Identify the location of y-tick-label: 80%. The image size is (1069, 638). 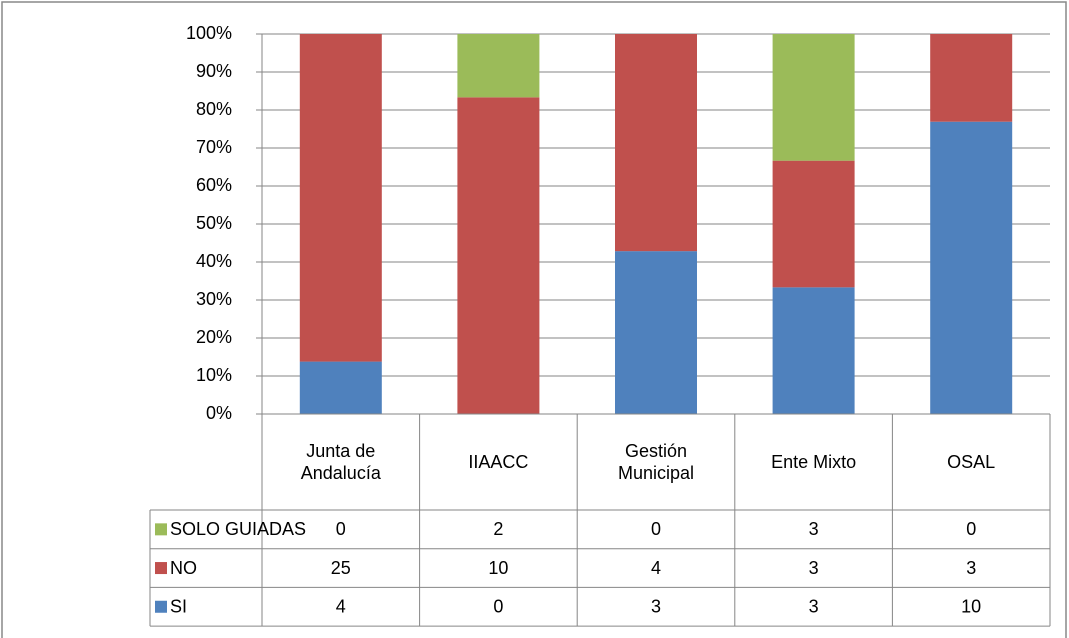
(214, 109).